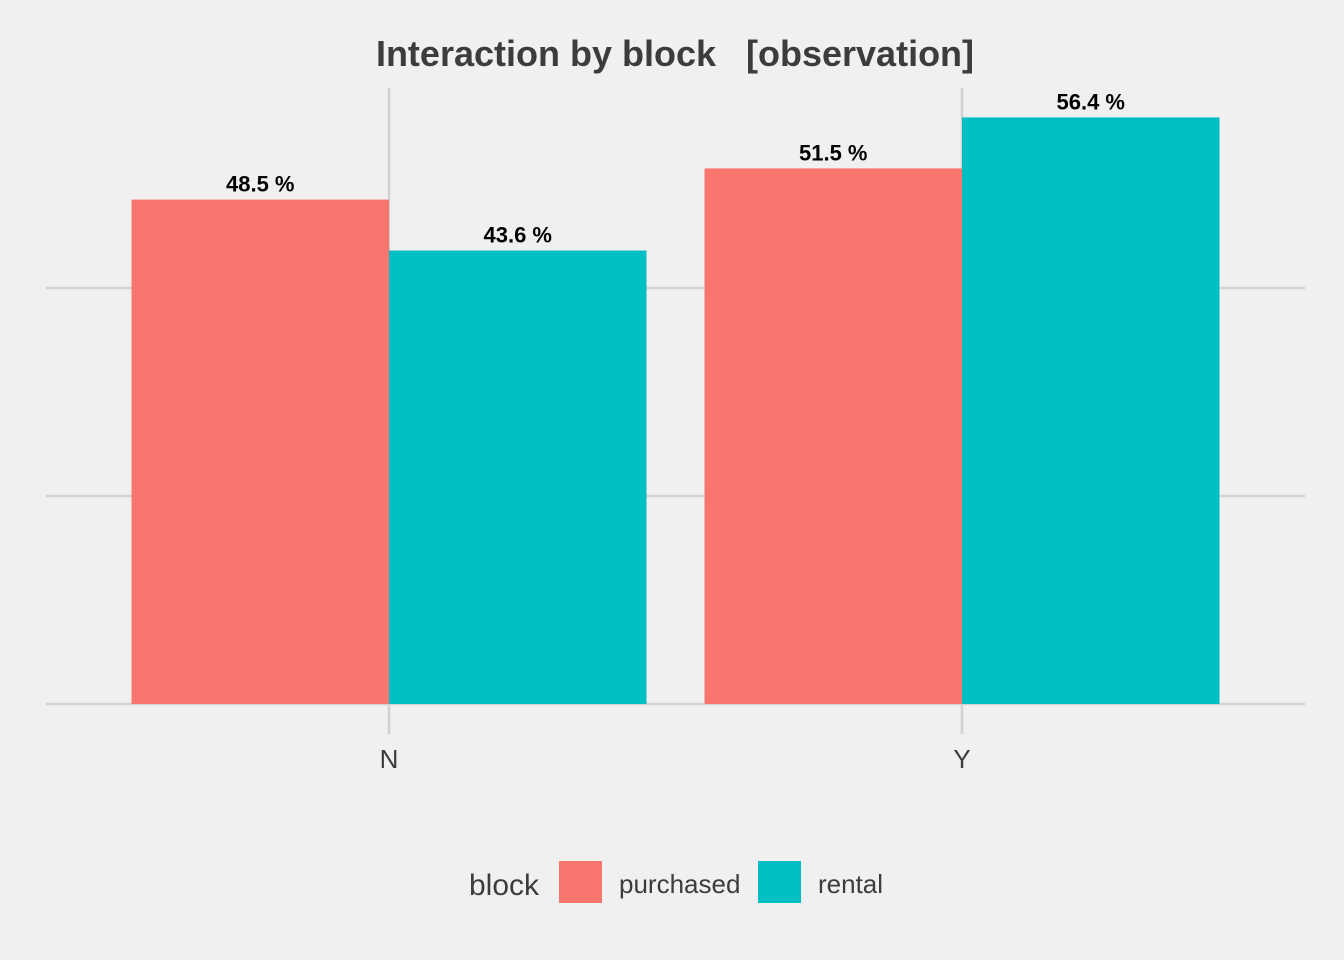  Describe the element at coordinates (675, 168) in the screenshot. I see `data-label-layer: 48.5 % 43.6 % 51.5 % 56.4 %` at that location.